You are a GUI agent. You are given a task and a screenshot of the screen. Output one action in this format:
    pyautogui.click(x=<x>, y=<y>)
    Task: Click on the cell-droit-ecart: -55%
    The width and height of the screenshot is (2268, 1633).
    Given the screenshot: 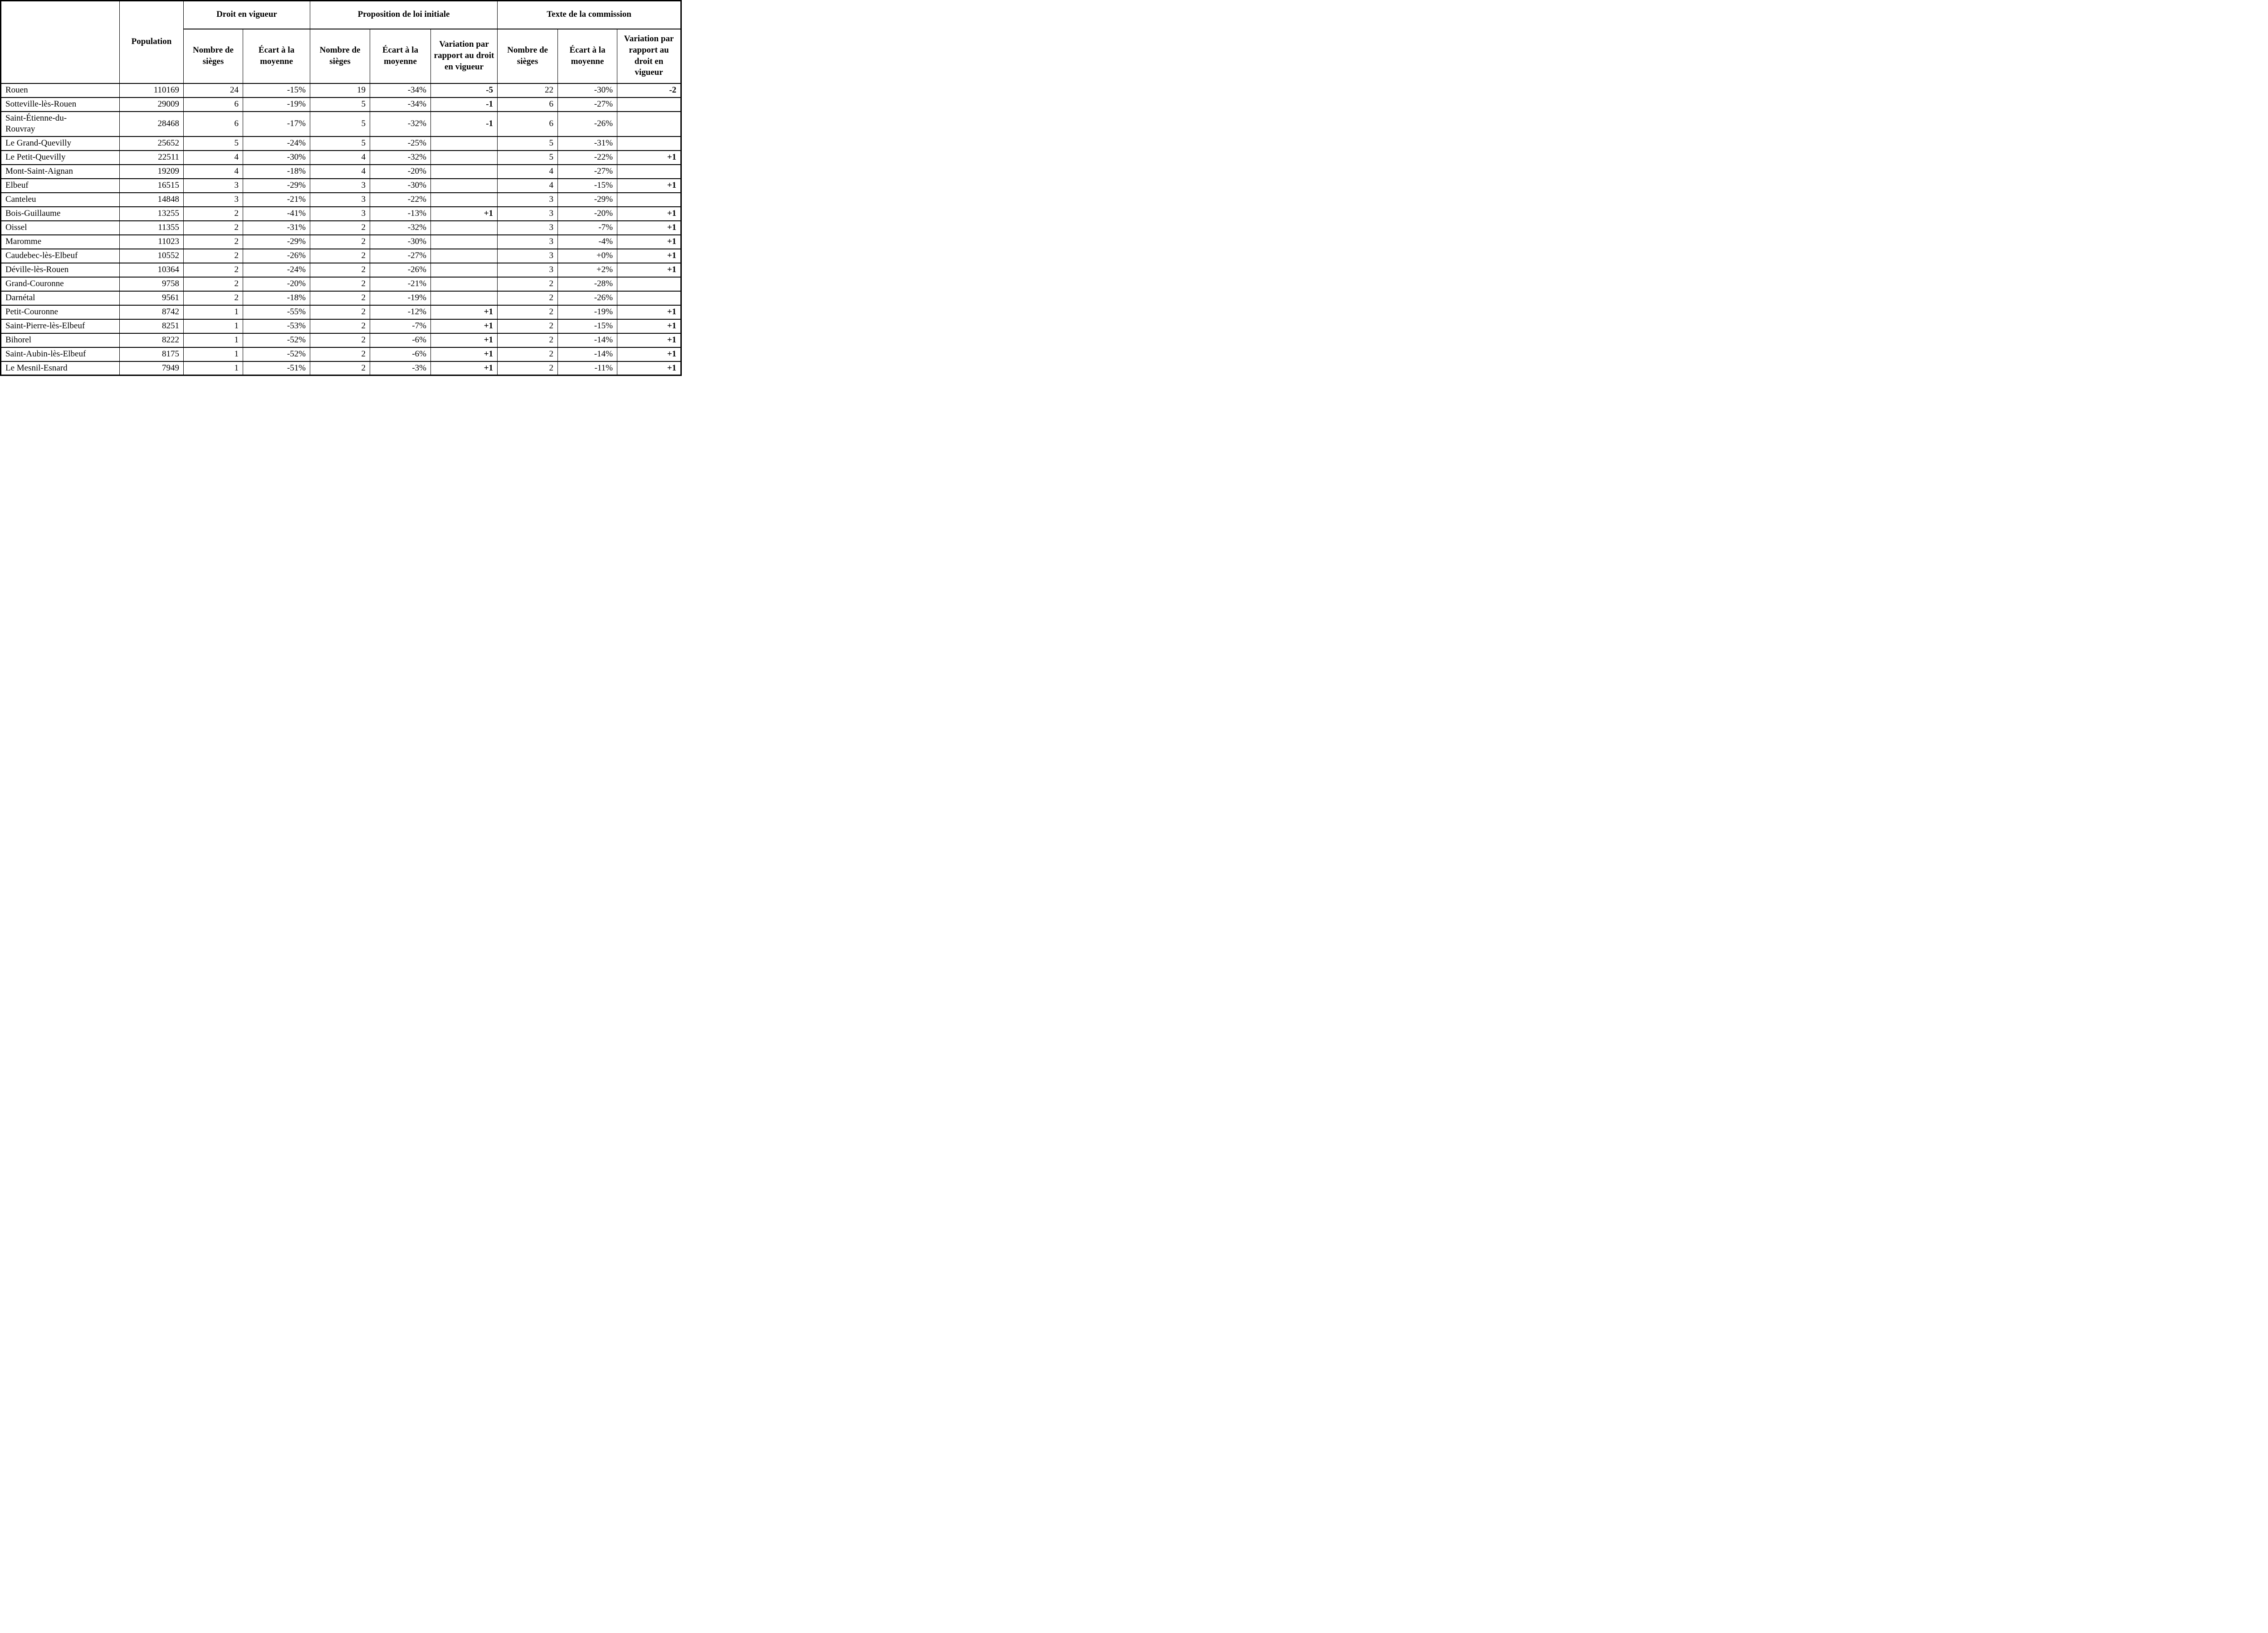 What is the action you would take?
    pyautogui.click(x=277, y=312)
    